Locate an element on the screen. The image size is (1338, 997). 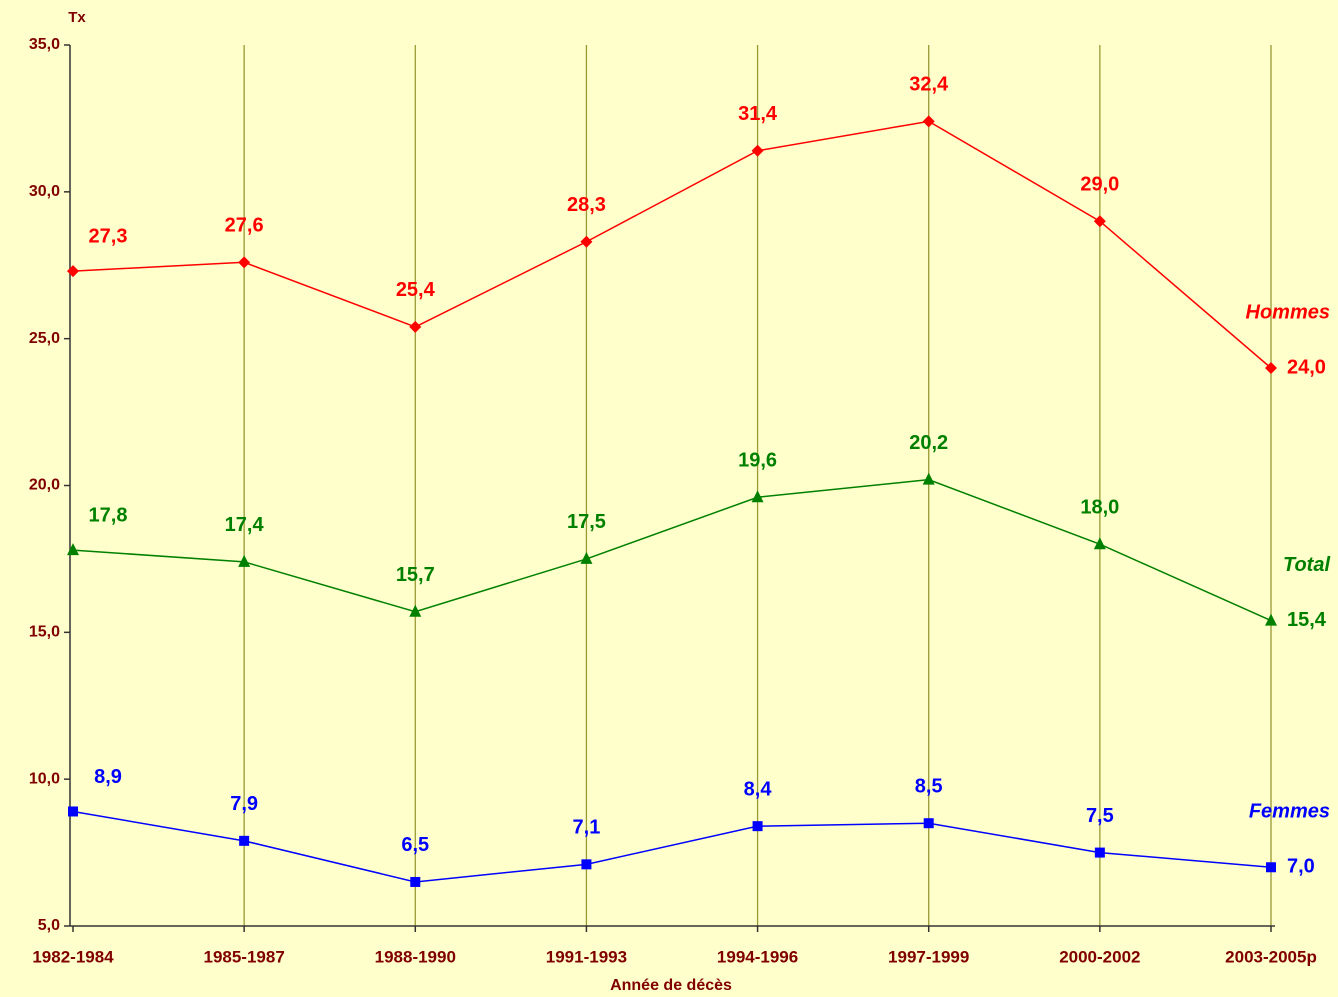
value-label: 32,4 is located at coordinates (929, 85).